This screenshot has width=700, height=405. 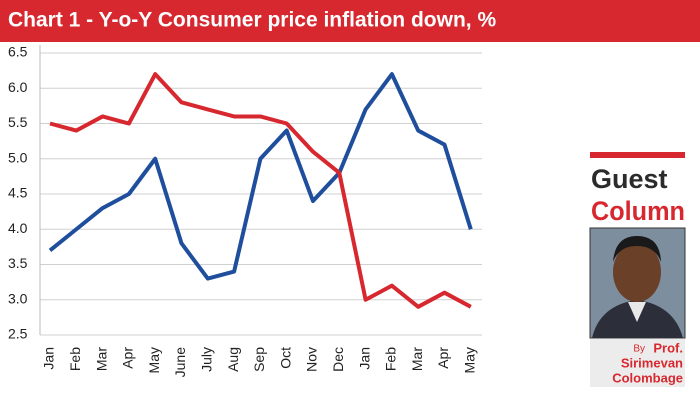 I want to click on x-tick-label: Nov, so click(x=312, y=359).